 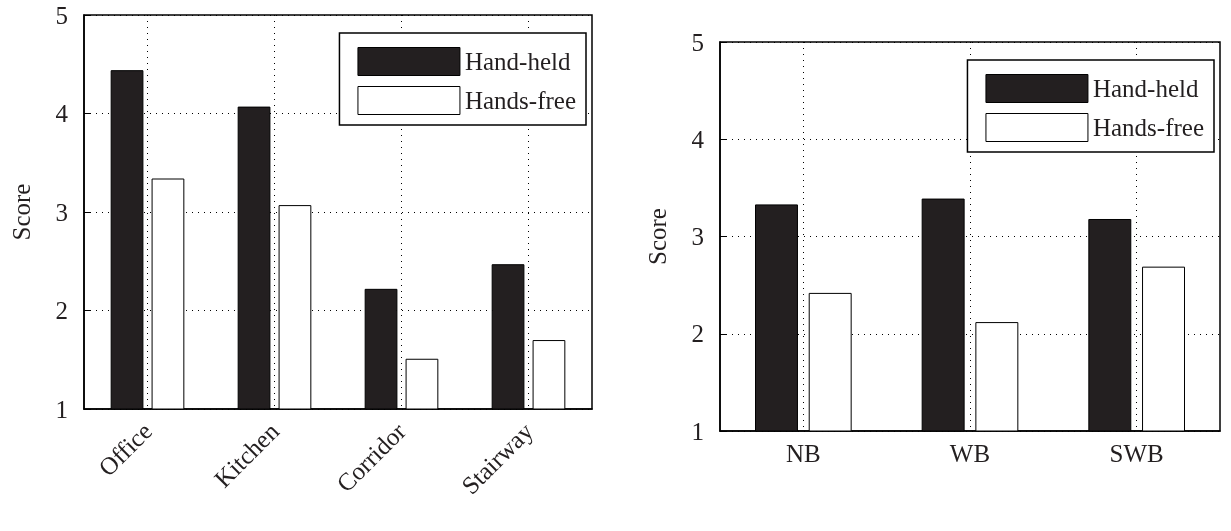 What do you see at coordinates (803, 453) in the screenshot?
I see `x-tick-label: NB` at bounding box center [803, 453].